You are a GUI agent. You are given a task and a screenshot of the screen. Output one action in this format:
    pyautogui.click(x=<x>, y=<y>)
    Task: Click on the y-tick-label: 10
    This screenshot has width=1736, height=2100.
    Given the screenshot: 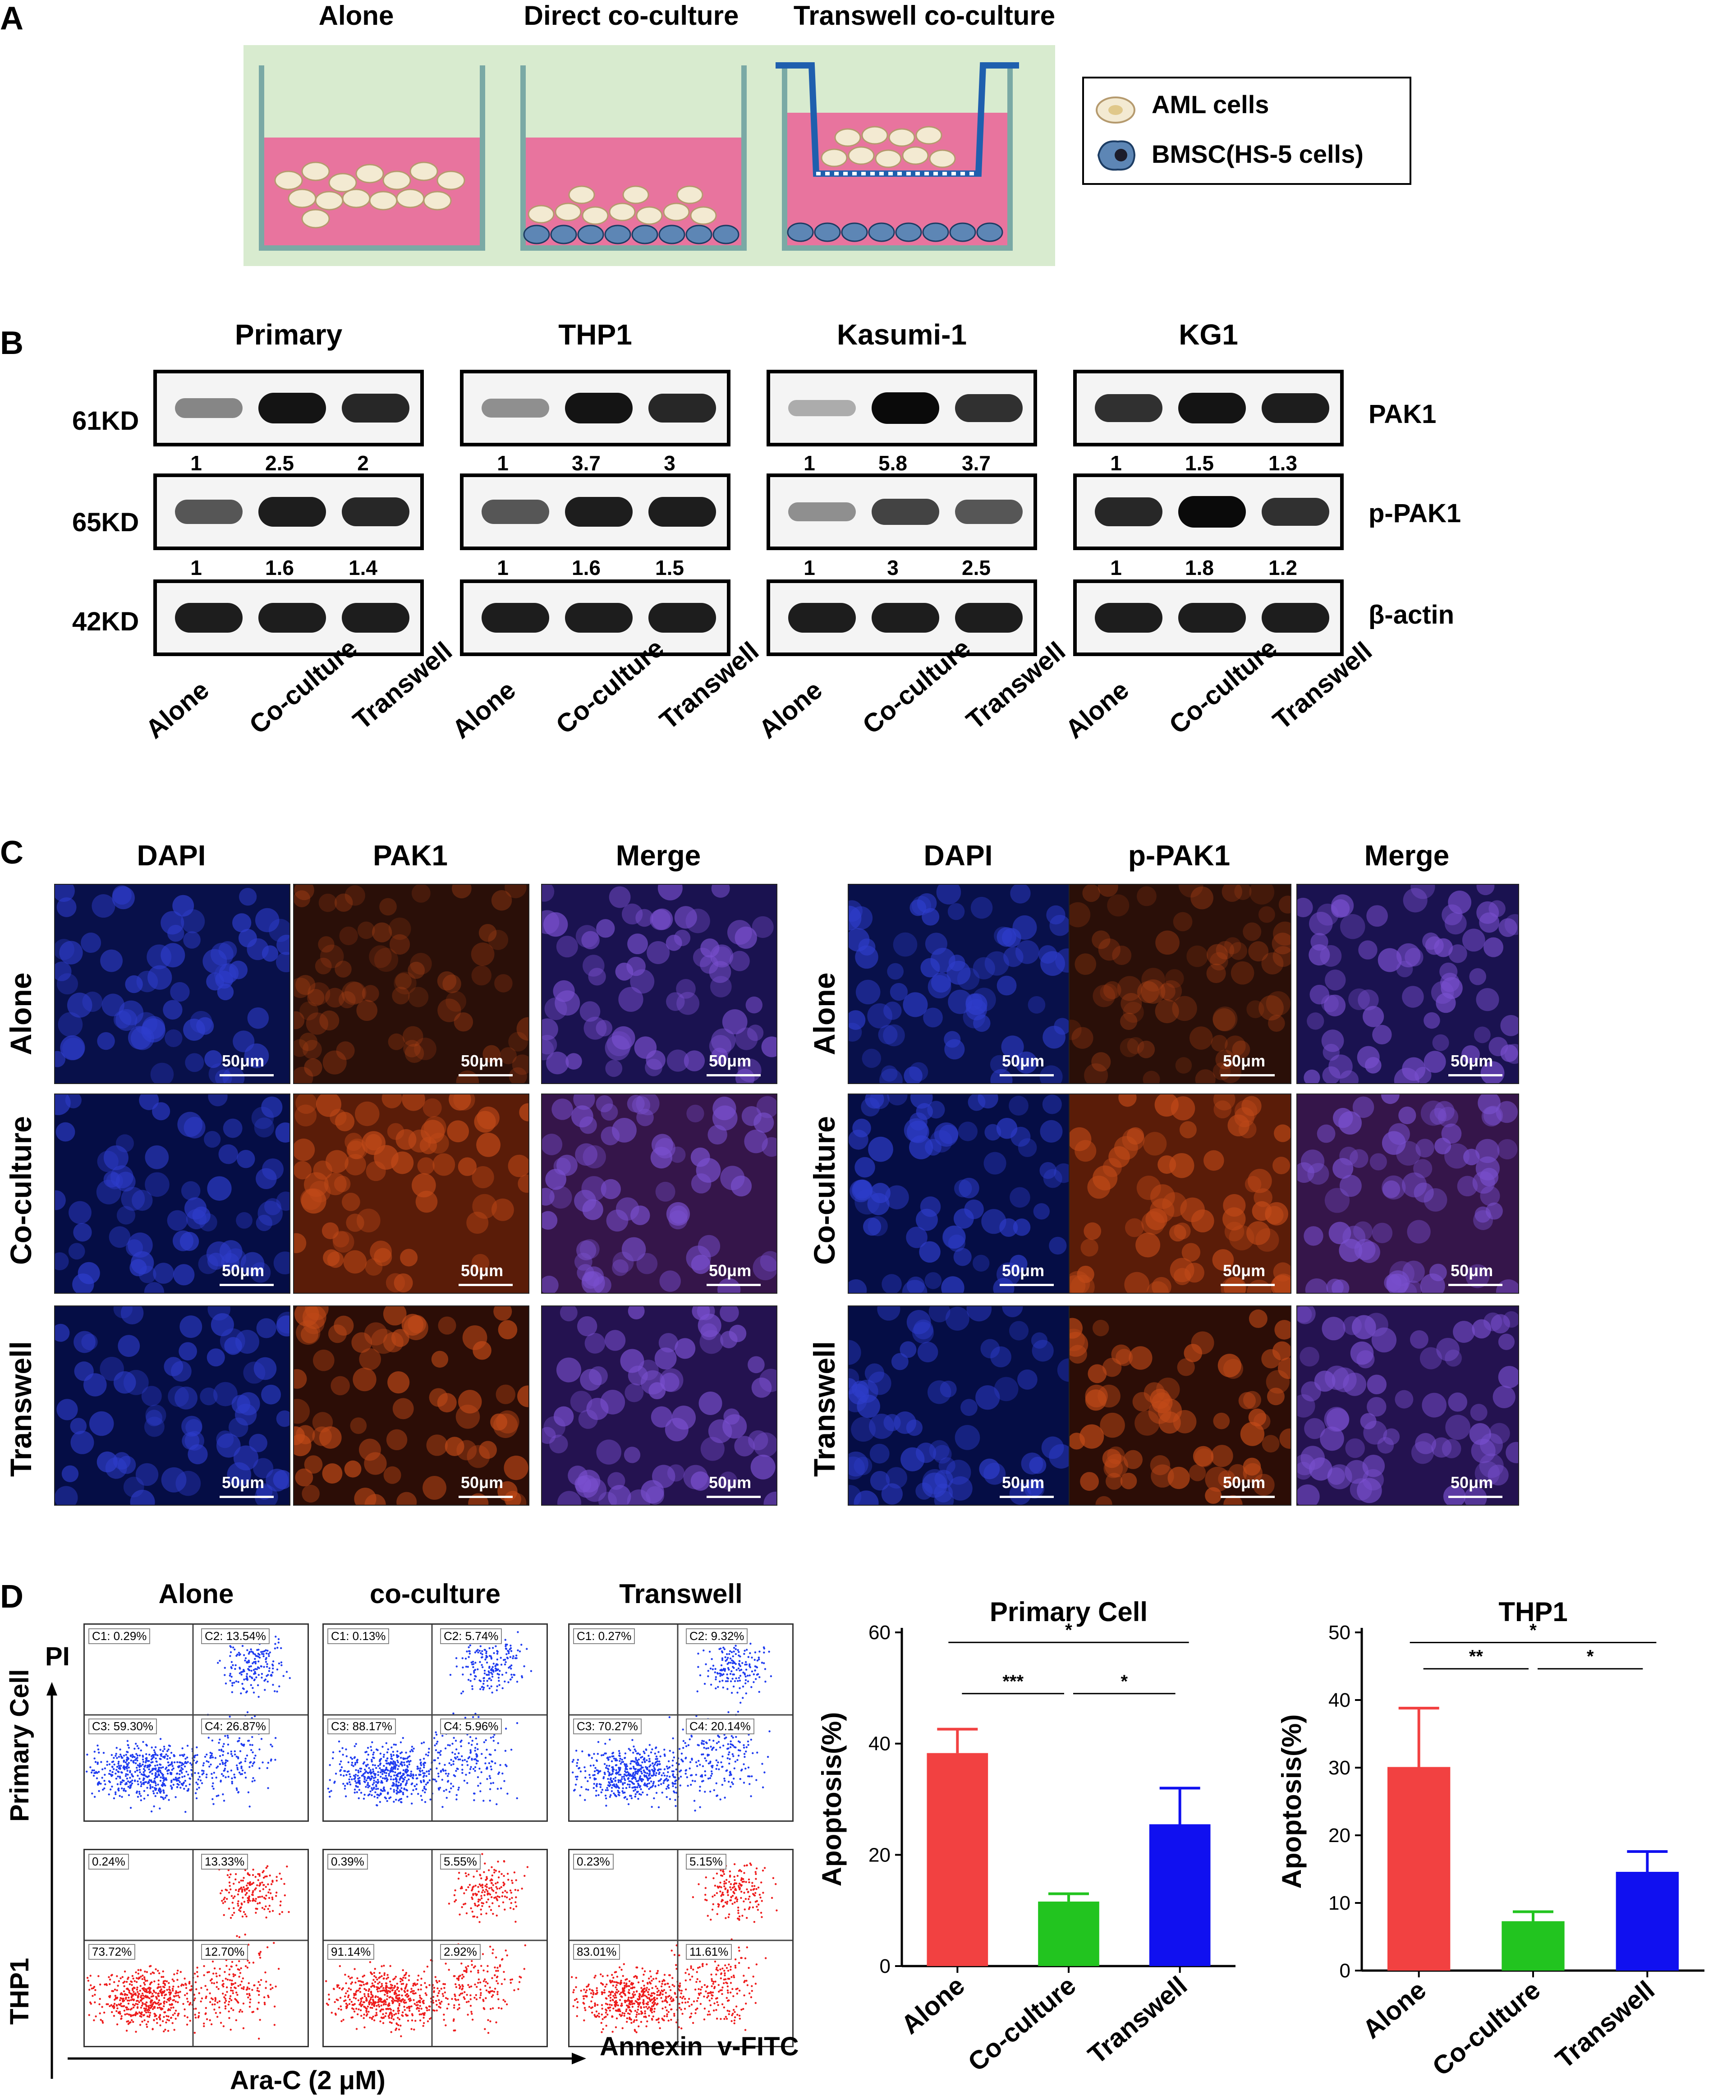 What is the action you would take?
    pyautogui.click(x=1339, y=1903)
    